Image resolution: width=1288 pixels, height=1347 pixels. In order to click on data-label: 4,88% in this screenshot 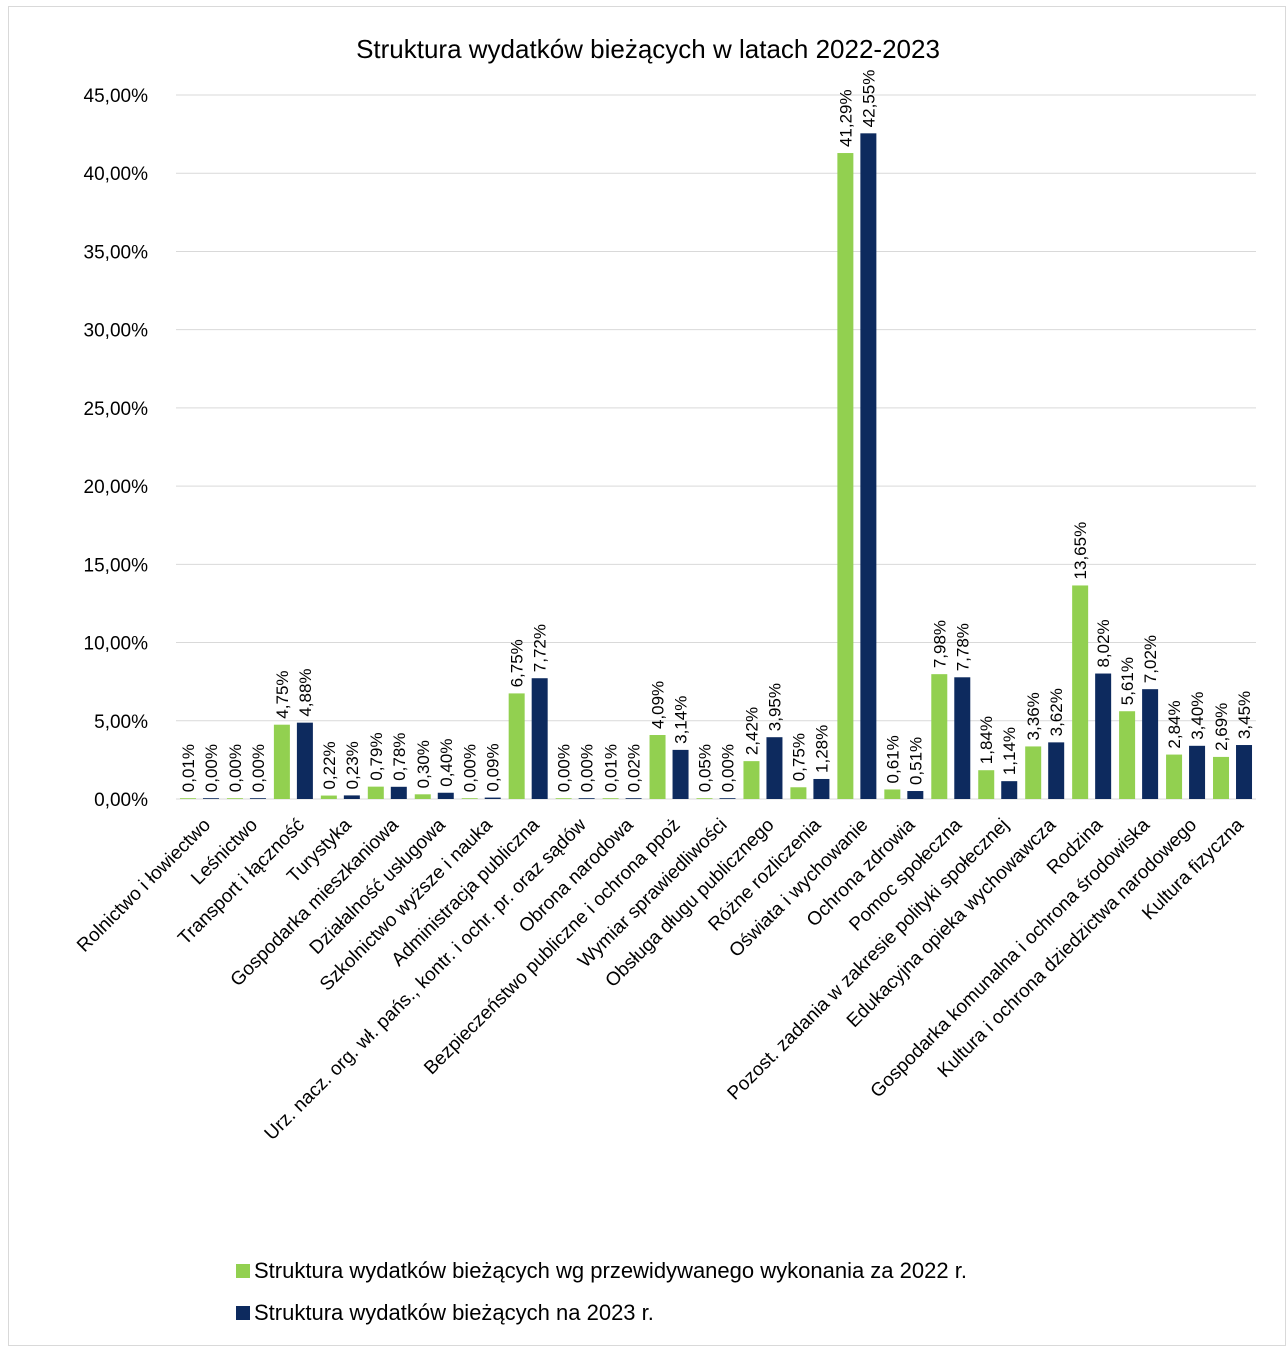, I will do `click(305, 692)`.